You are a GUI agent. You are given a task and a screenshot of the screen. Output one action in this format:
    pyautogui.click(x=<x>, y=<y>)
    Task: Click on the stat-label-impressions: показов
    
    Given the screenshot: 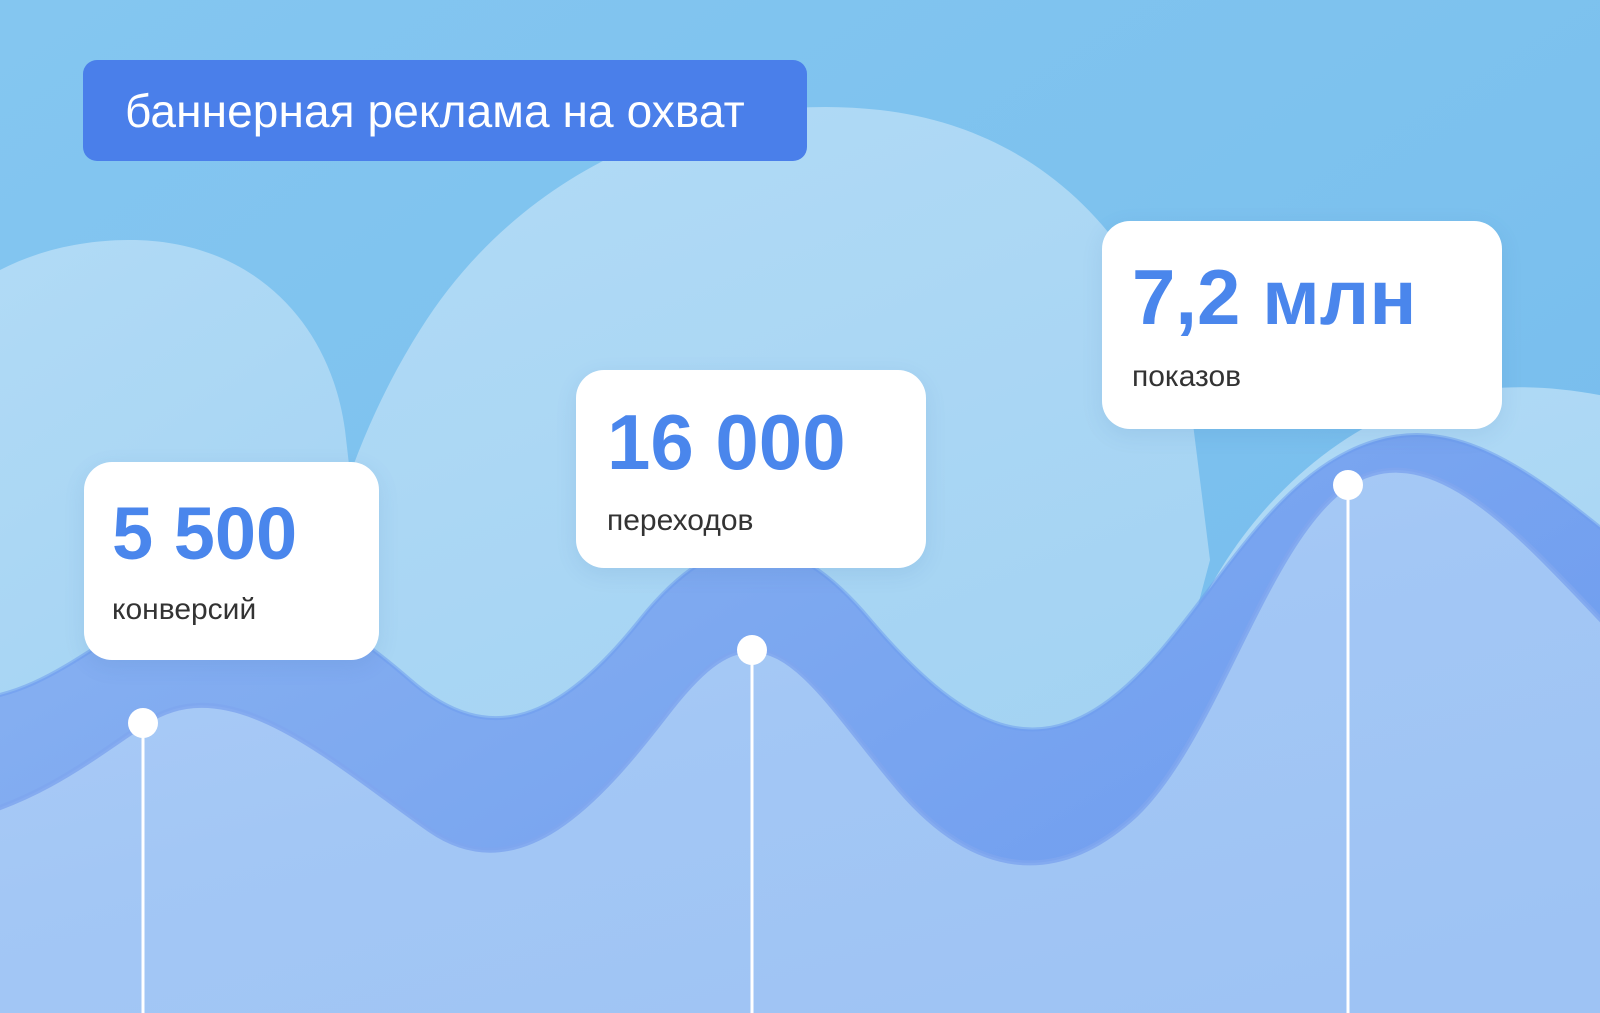 What is the action you would take?
    pyautogui.click(x=1187, y=376)
    